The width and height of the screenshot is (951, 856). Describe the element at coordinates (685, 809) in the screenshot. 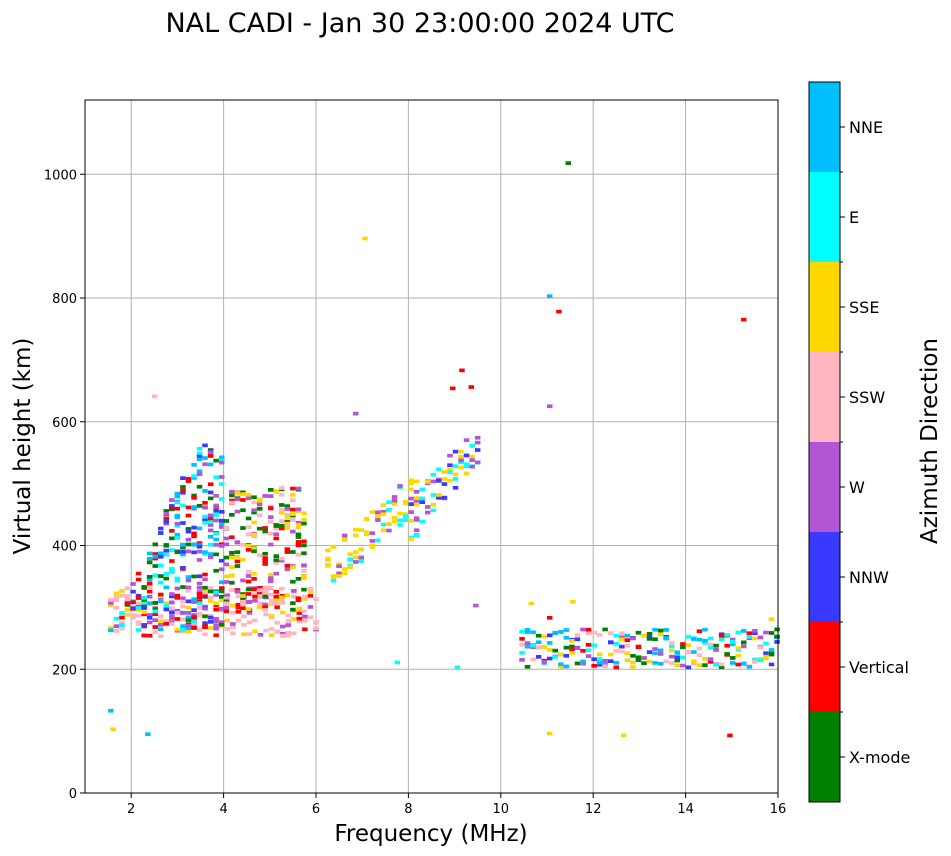

I see `x-tick-label: 14` at that location.